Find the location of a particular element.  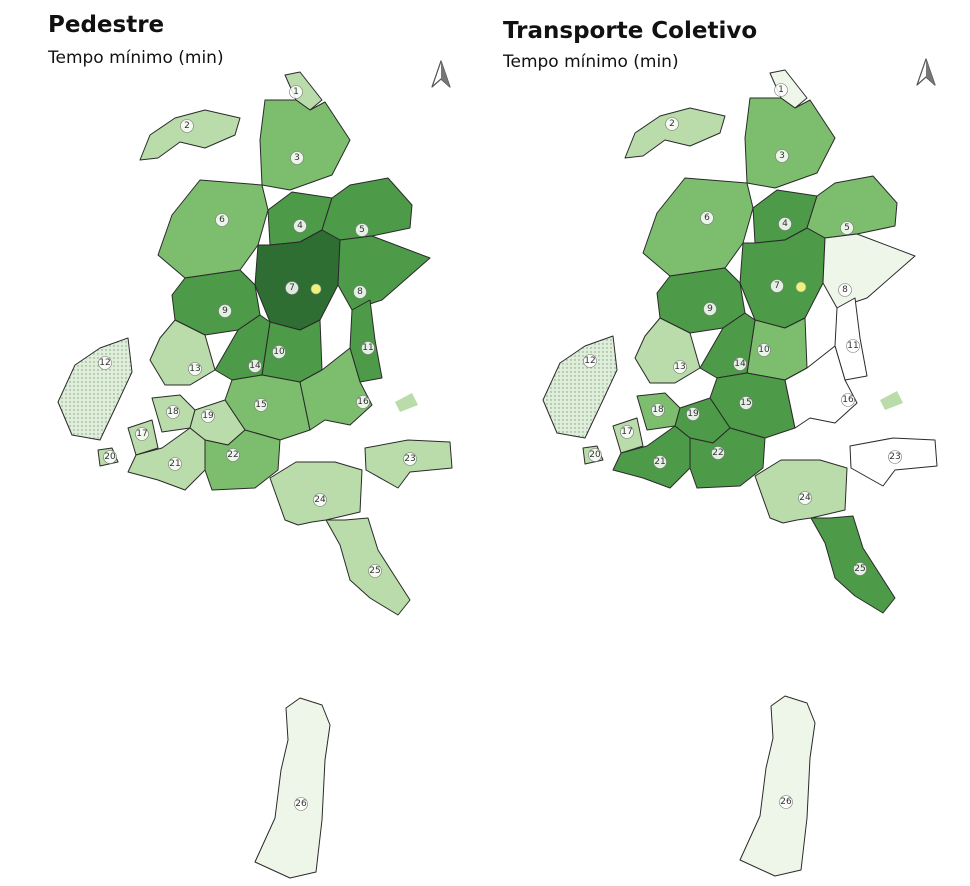

zone-label: 2 is located at coordinates (187, 126).